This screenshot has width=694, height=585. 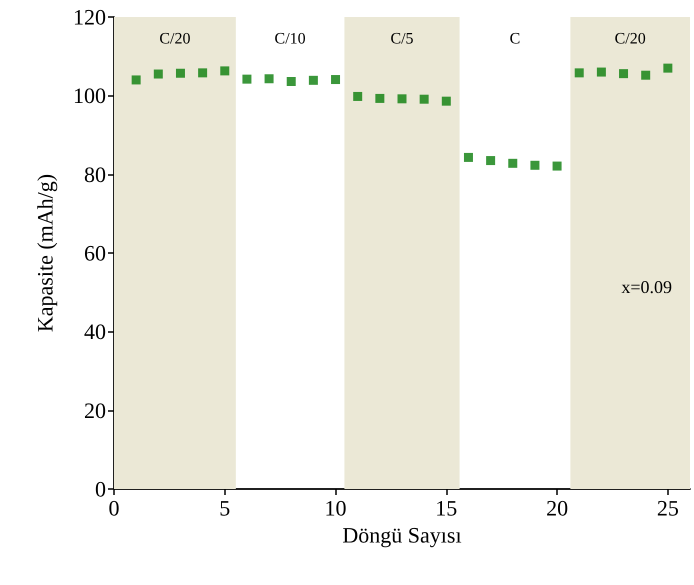 What do you see at coordinates (100, 489) in the screenshot?
I see `y-tick-label: 0` at bounding box center [100, 489].